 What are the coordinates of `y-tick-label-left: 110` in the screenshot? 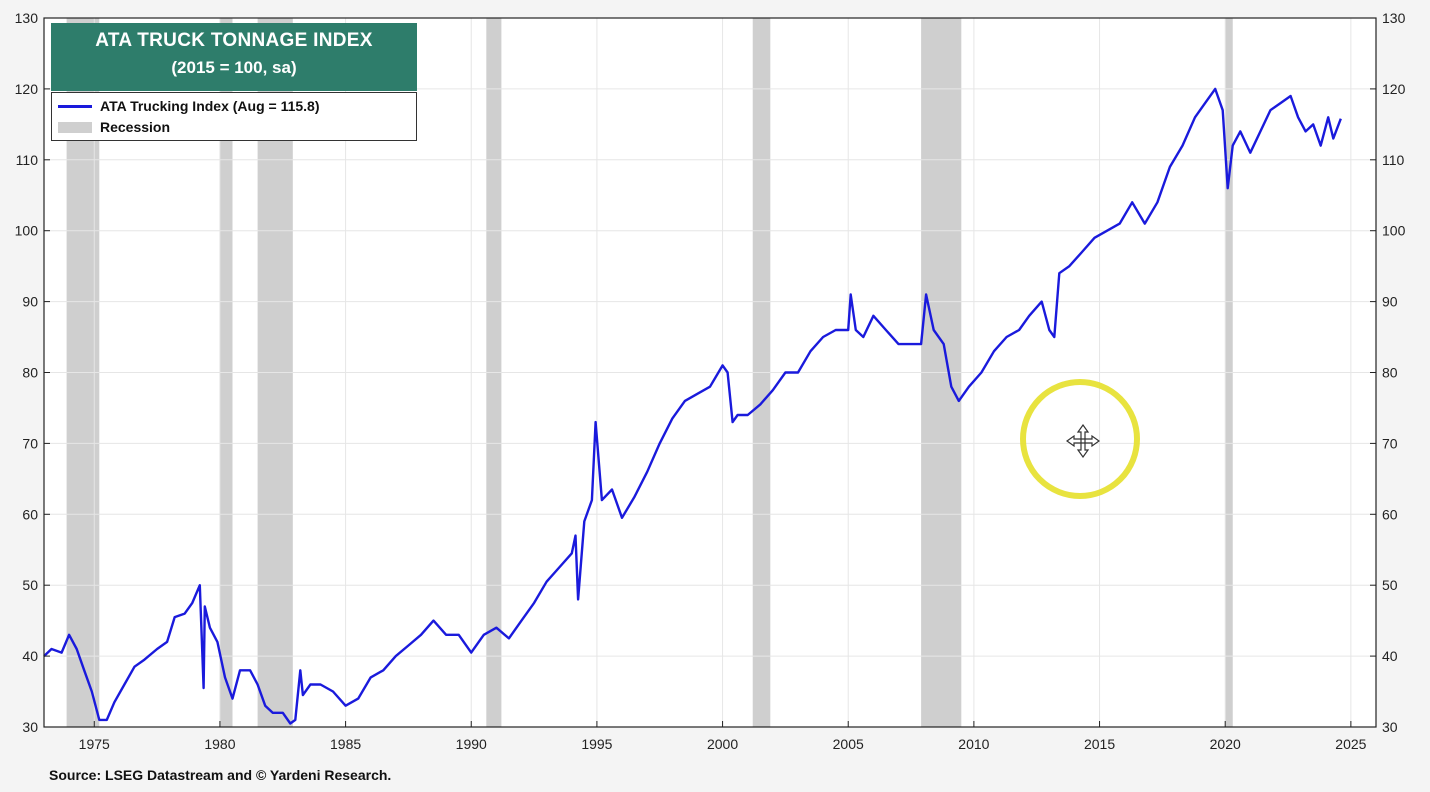 It's located at (27, 160).